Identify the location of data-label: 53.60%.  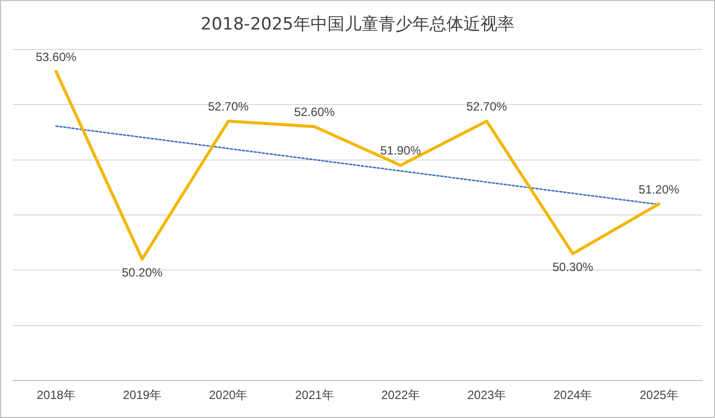
(56, 57).